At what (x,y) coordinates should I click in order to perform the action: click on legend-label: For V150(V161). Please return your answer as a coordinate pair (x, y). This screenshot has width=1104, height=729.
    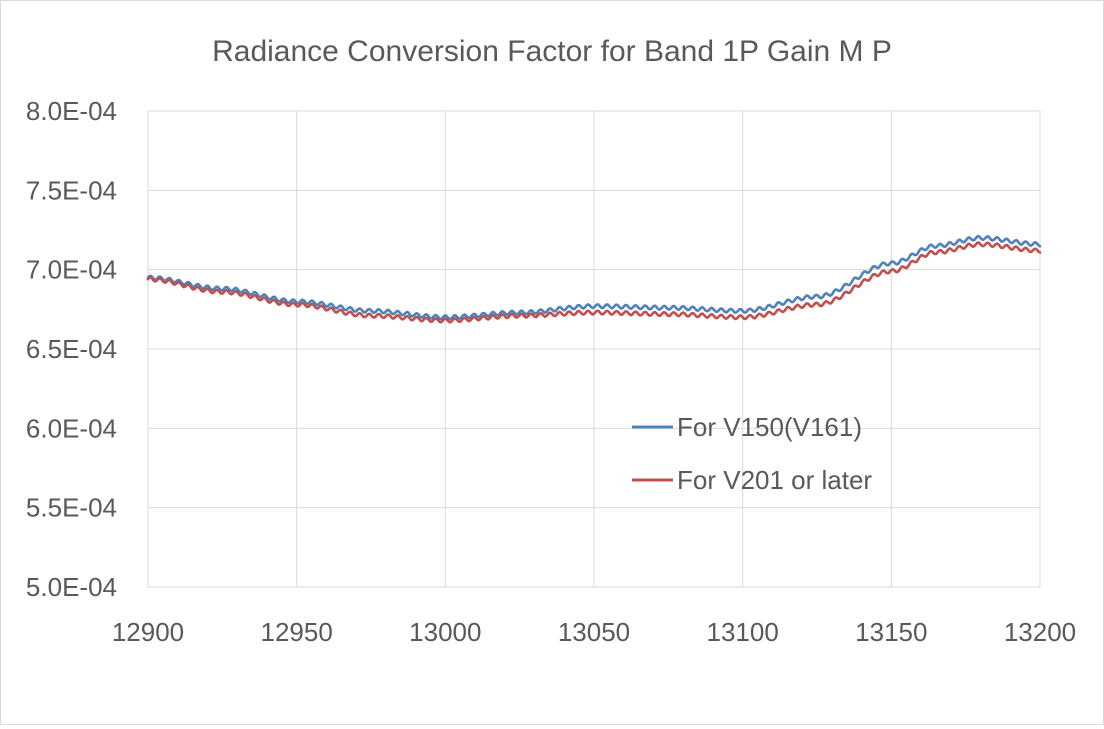
    Looking at the image, I should click on (769, 427).